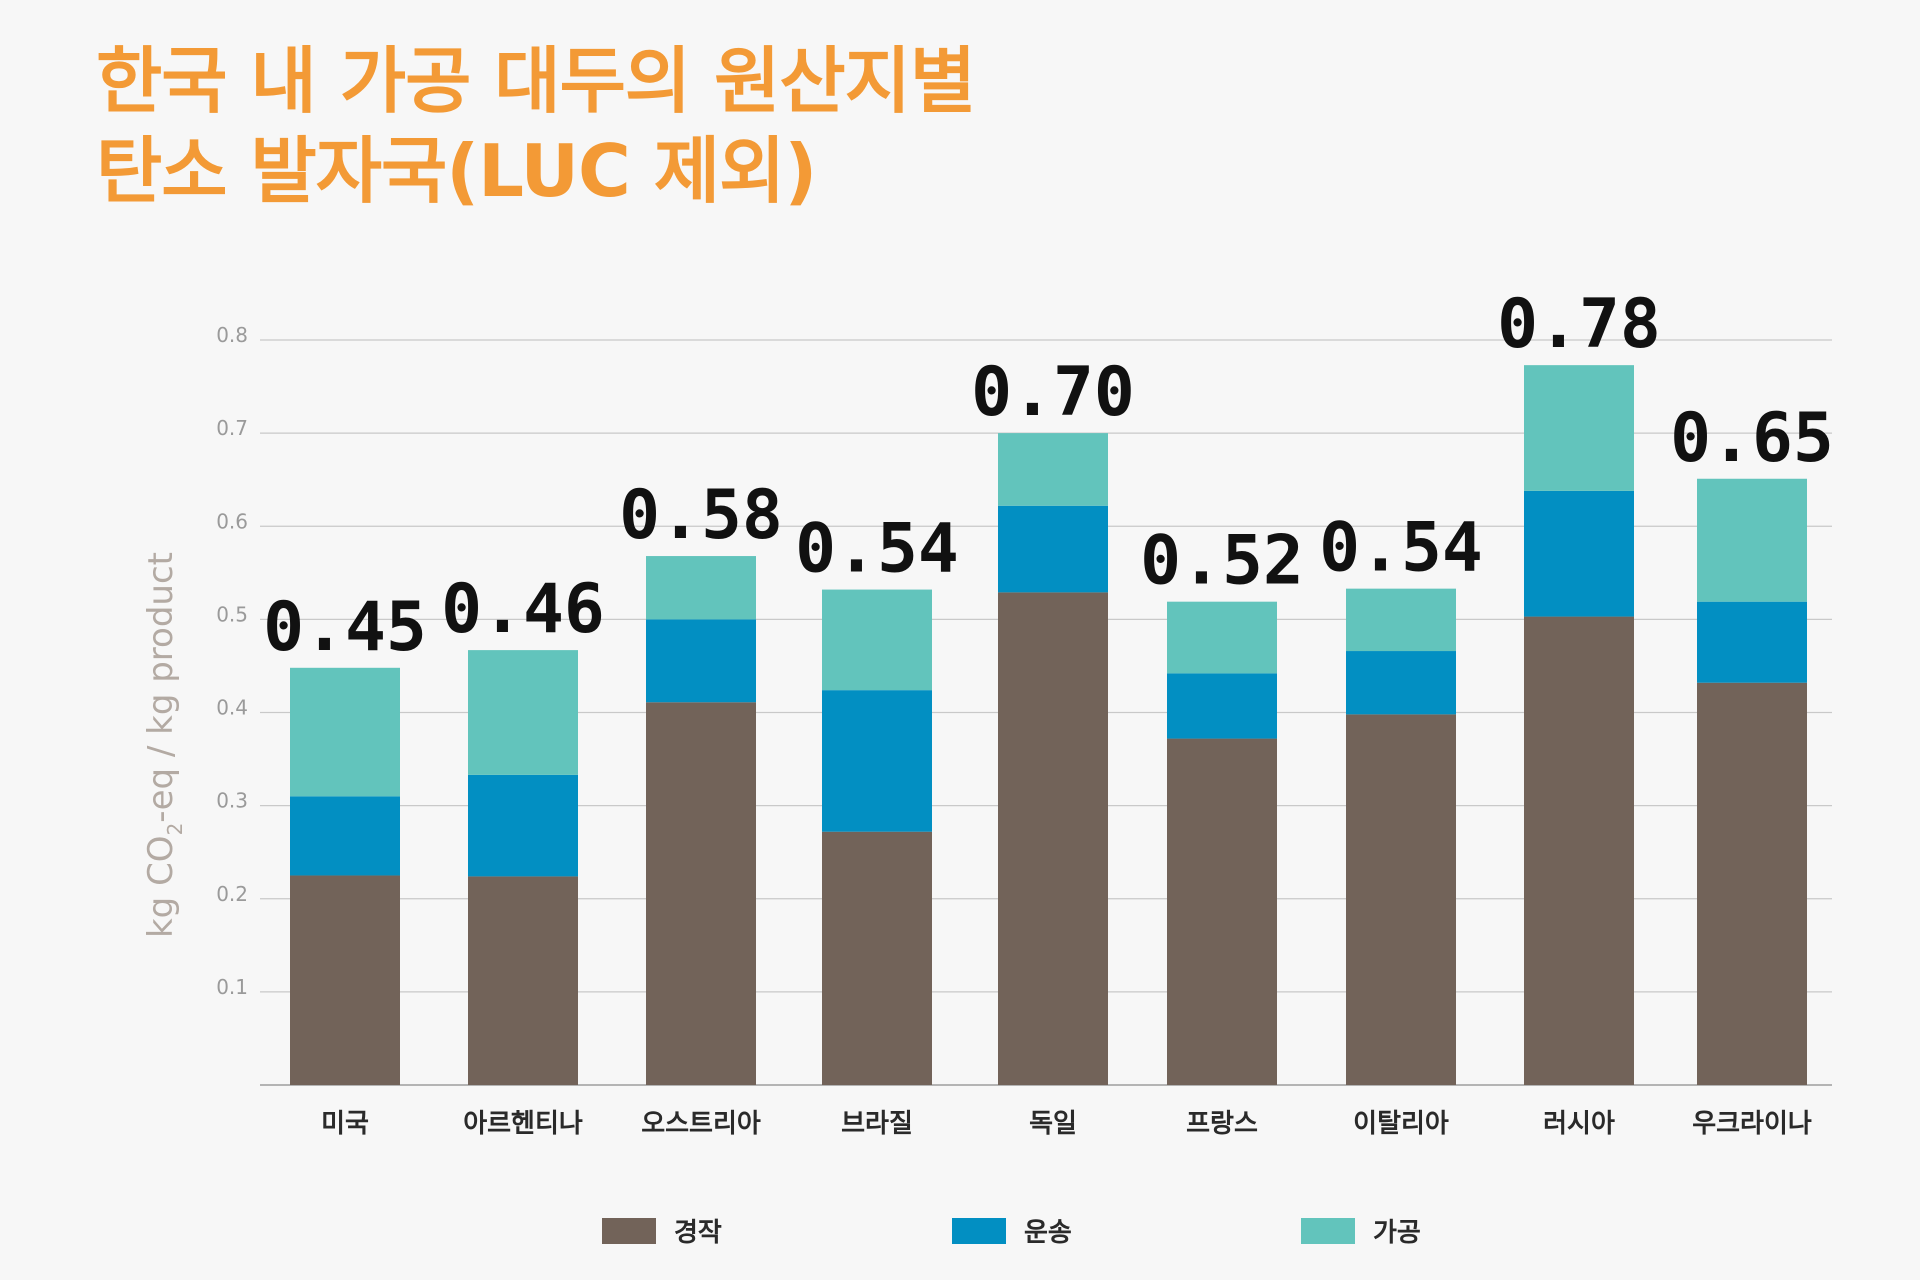 This screenshot has width=1920, height=1280. I want to click on x-tick-label: 미국, so click(345, 1124).